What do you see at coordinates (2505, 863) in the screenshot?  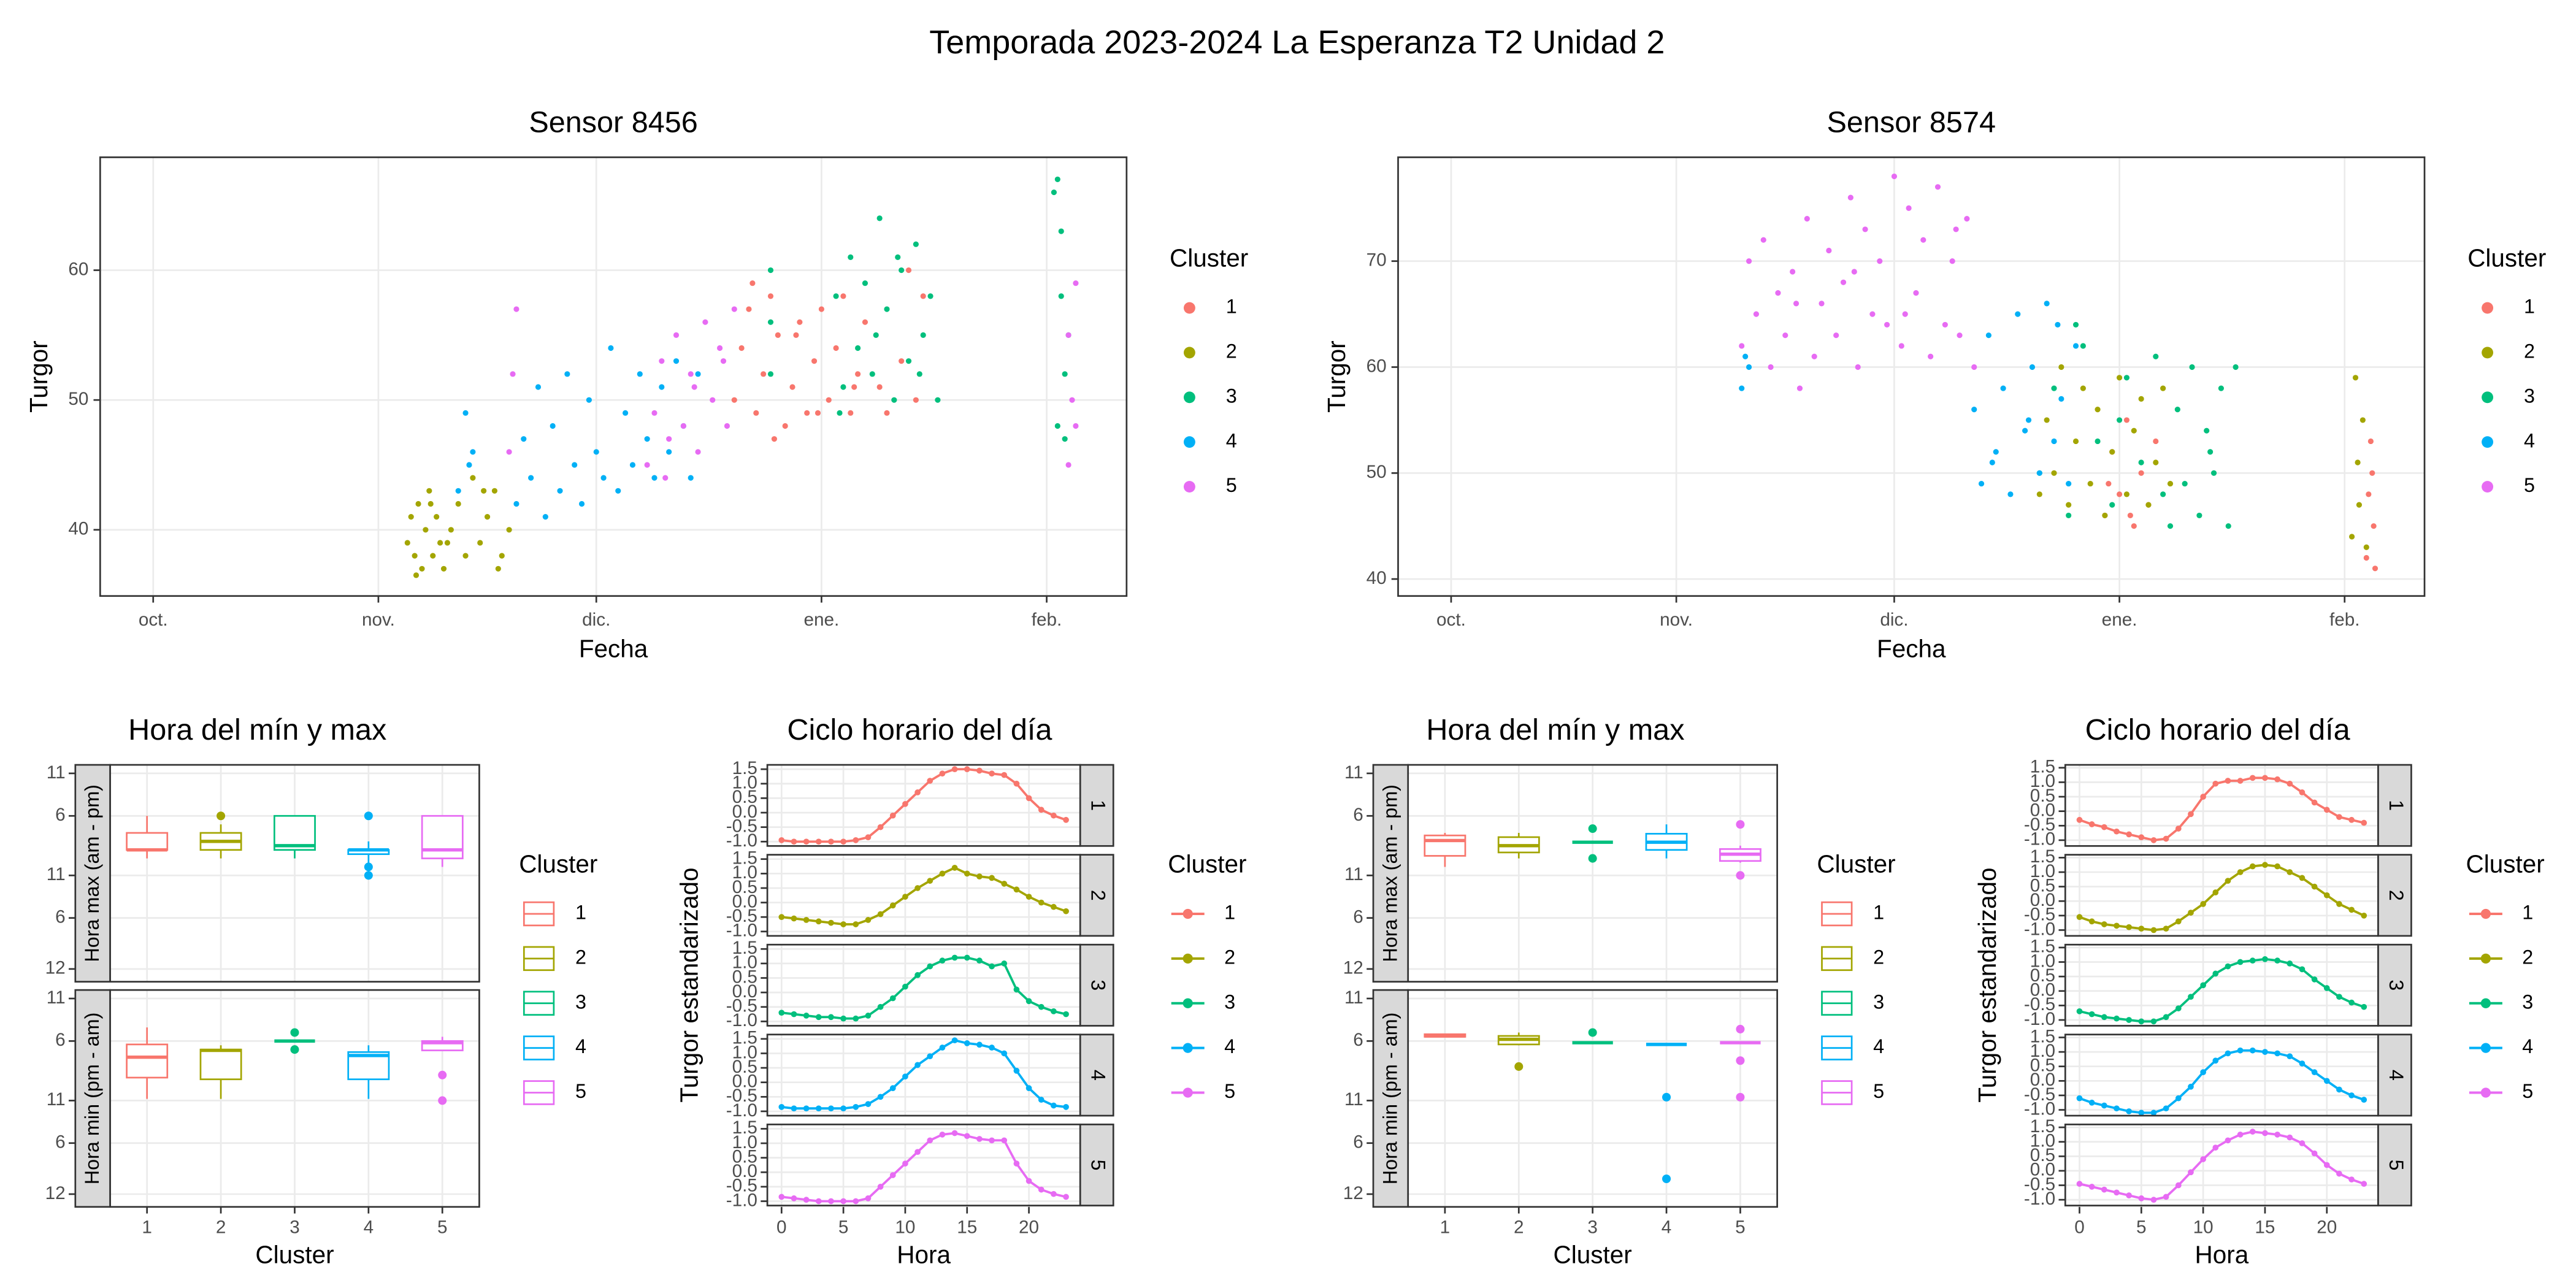 I see `legend-title: Cluster` at bounding box center [2505, 863].